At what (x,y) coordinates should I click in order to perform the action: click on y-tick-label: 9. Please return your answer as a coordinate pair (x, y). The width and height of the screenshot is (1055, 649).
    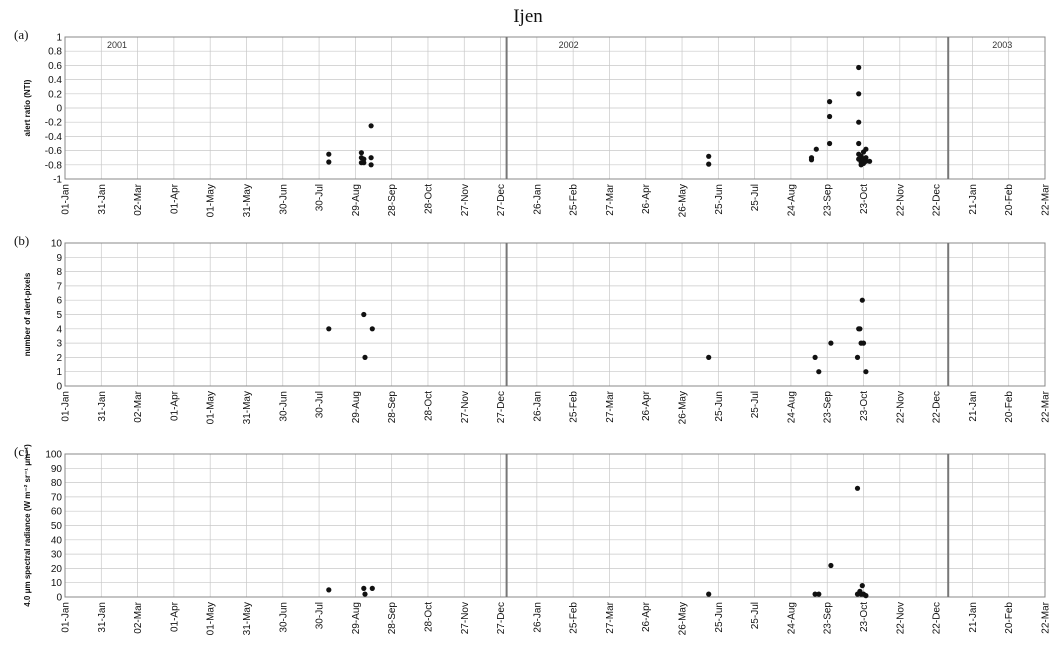
    Looking at the image, I should click on (59, 258).